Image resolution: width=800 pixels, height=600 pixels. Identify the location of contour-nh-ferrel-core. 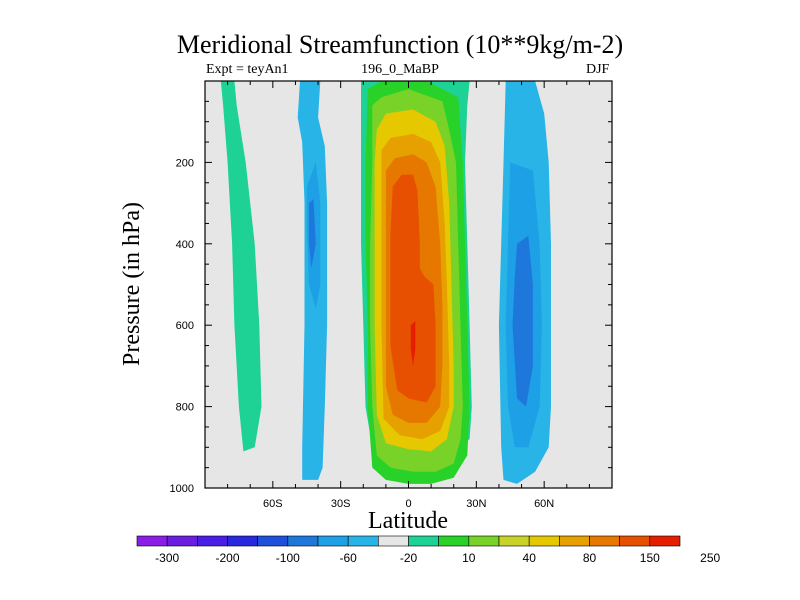
(522, 321).